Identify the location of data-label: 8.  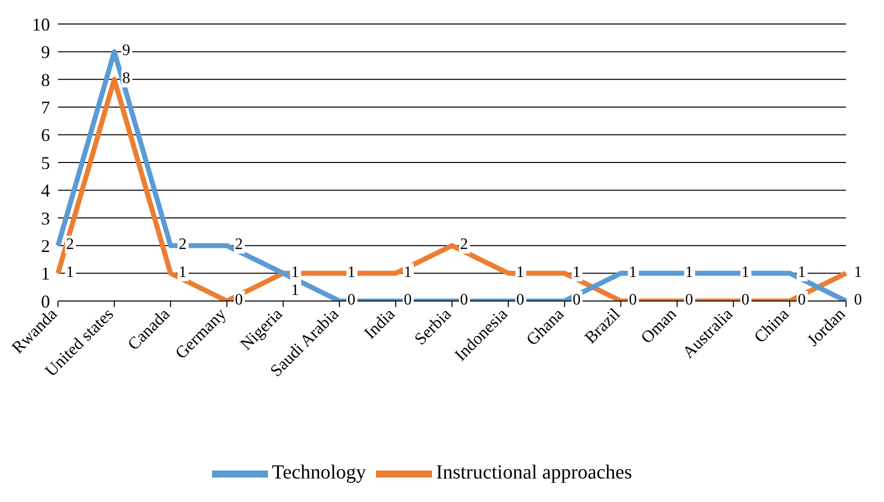
(126, 78).